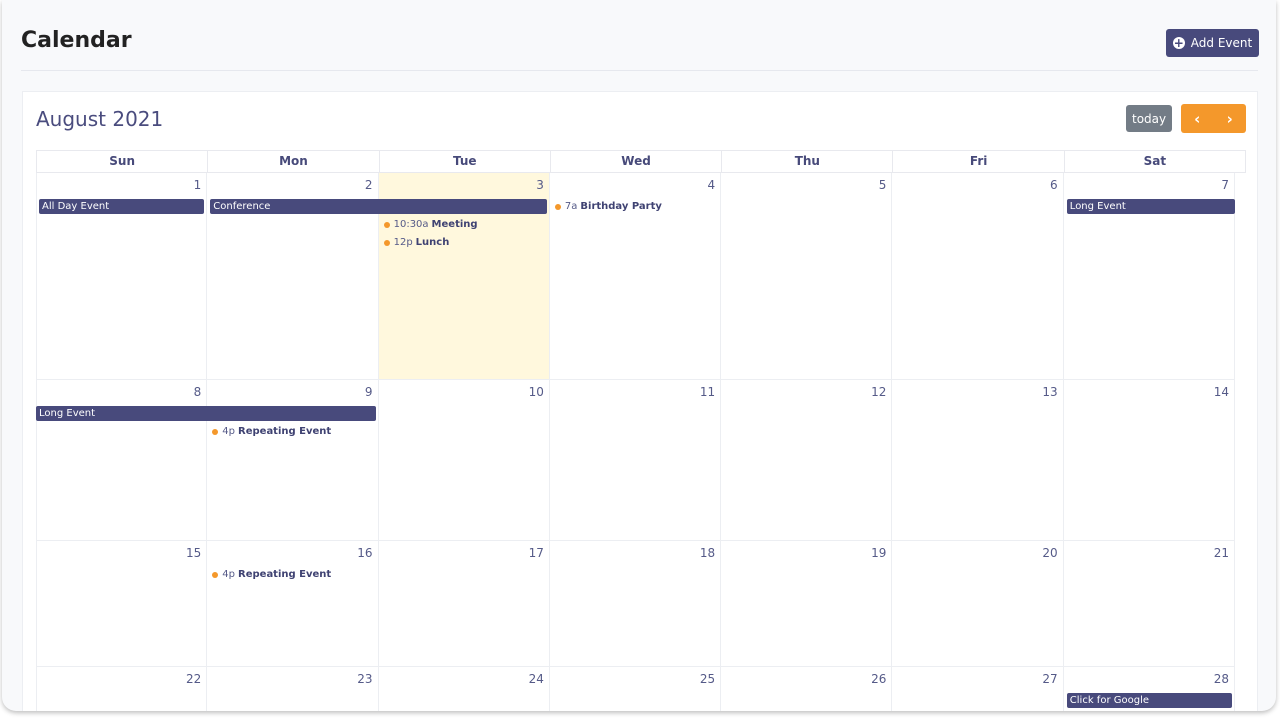 The width and height of the screenshot is (1280, 719). What do you see at coordinates (293, 603) in the screenshot?
I see `day-cell: 16` at bounding box center [293, 603].